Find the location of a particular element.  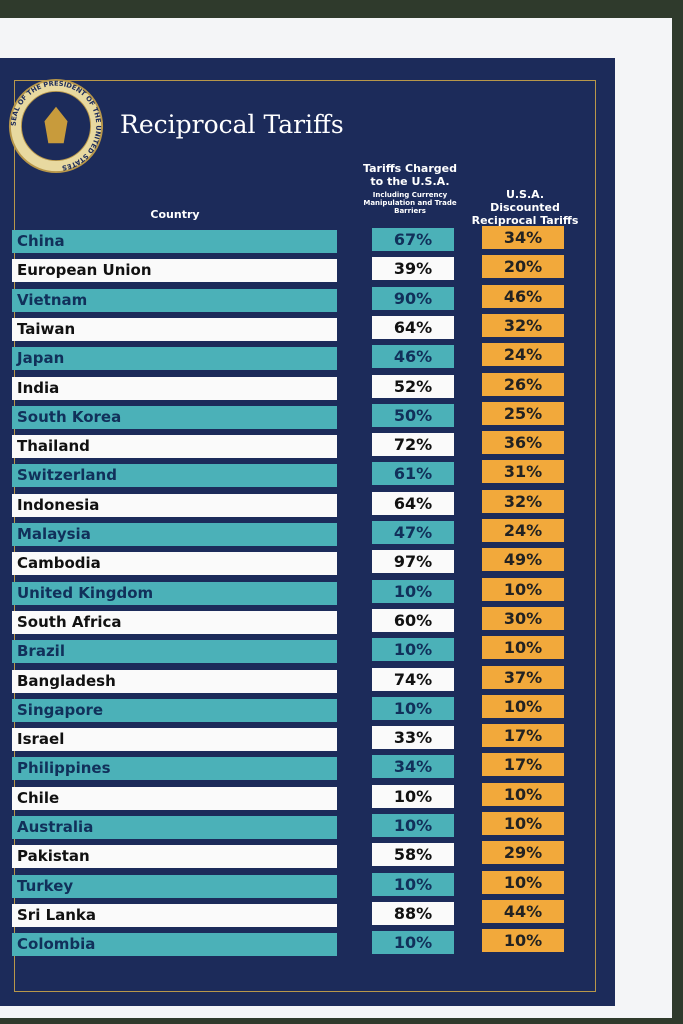

country: Japan is located at coordinates (174, 359).